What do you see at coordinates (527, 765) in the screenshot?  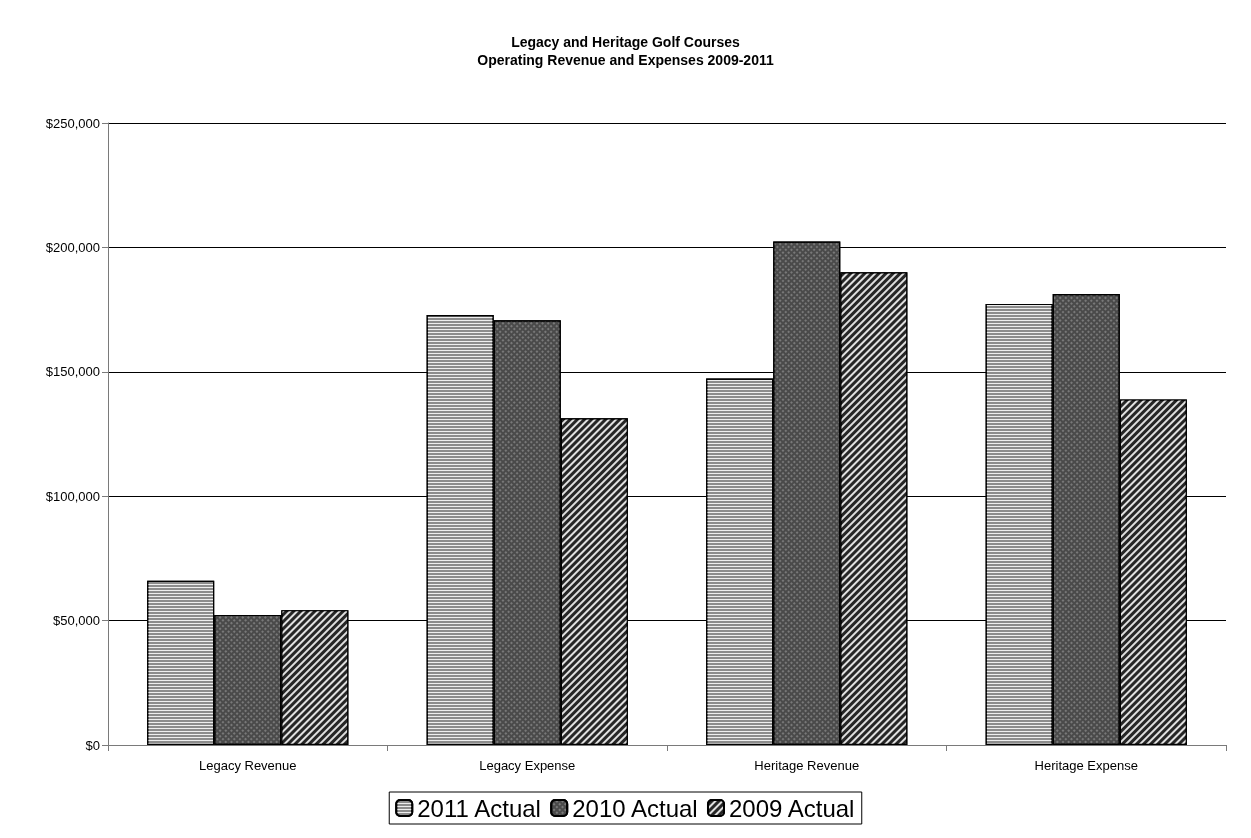 I see `x-tick-label: Legacy Expense` at bounding box center [527, 765].